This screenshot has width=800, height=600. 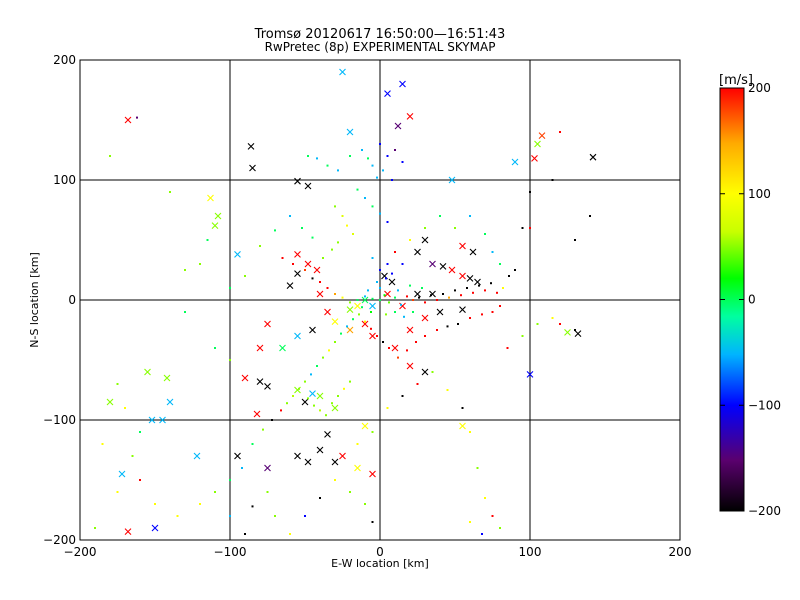 What do you see at coordinates (64, 60) in the screenshot?
I see `y-tick-label: 200` at bounding box center [64, 60].